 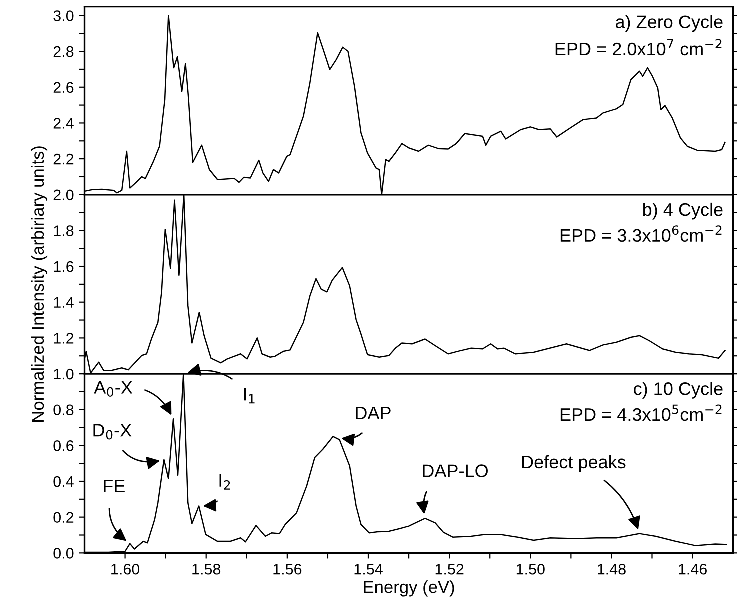 I want to click on y-tick-label: 2.2, so click(x=64, y=159).